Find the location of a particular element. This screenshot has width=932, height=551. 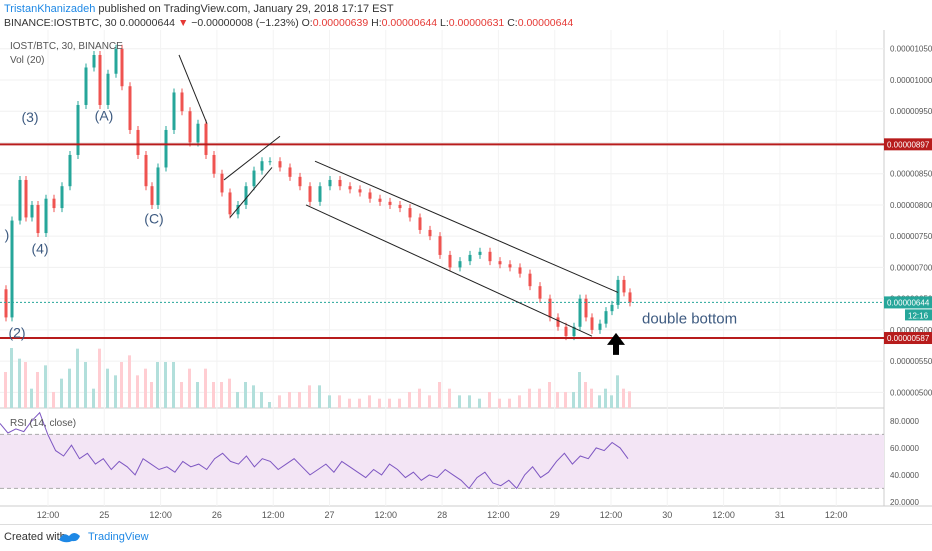

price-tick-label: 0.00000700 is located at coordinates (911, 267).